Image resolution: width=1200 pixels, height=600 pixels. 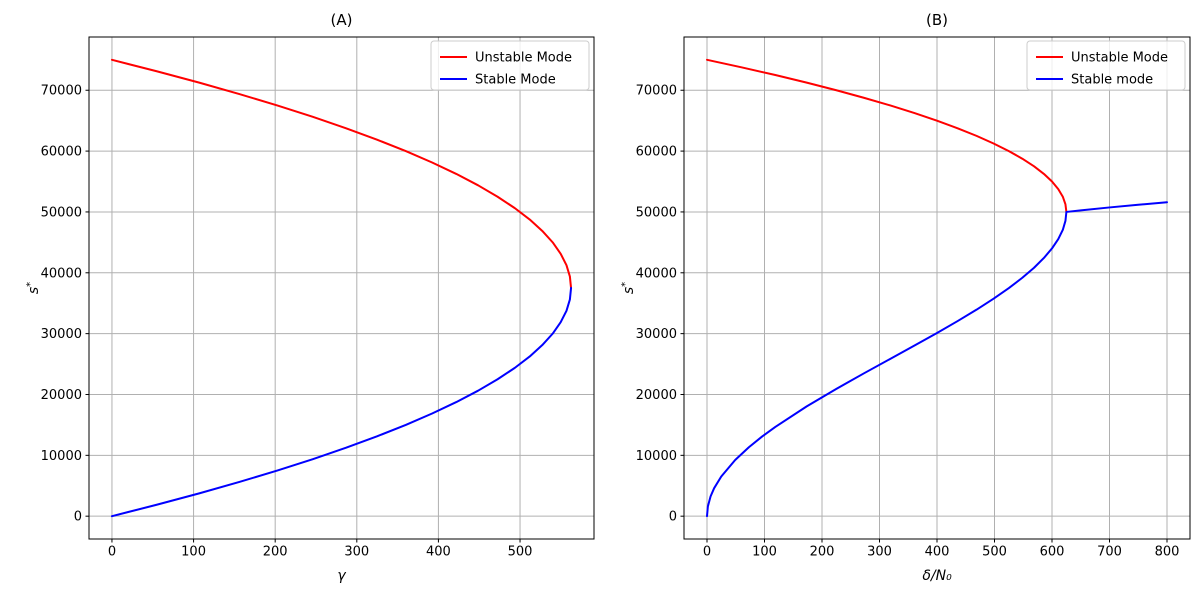 I want to click on legend-label: Stable Mode, so click(x=515, y=80).